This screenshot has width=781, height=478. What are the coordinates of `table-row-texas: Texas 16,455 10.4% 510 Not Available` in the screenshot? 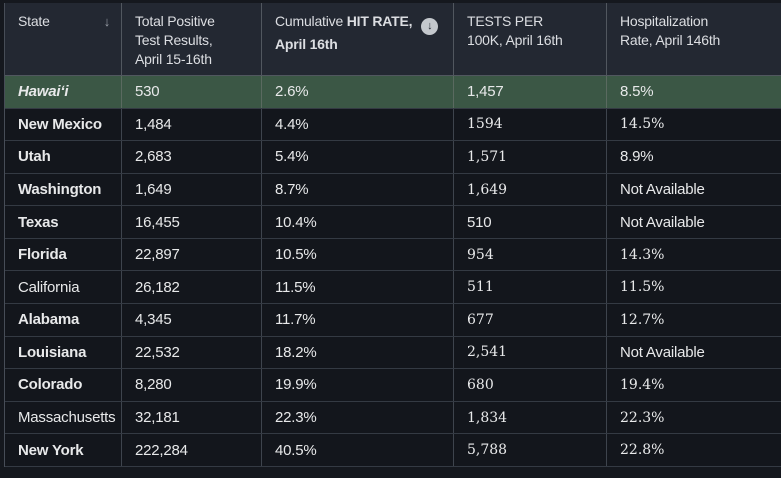 It's located at (393, 222).